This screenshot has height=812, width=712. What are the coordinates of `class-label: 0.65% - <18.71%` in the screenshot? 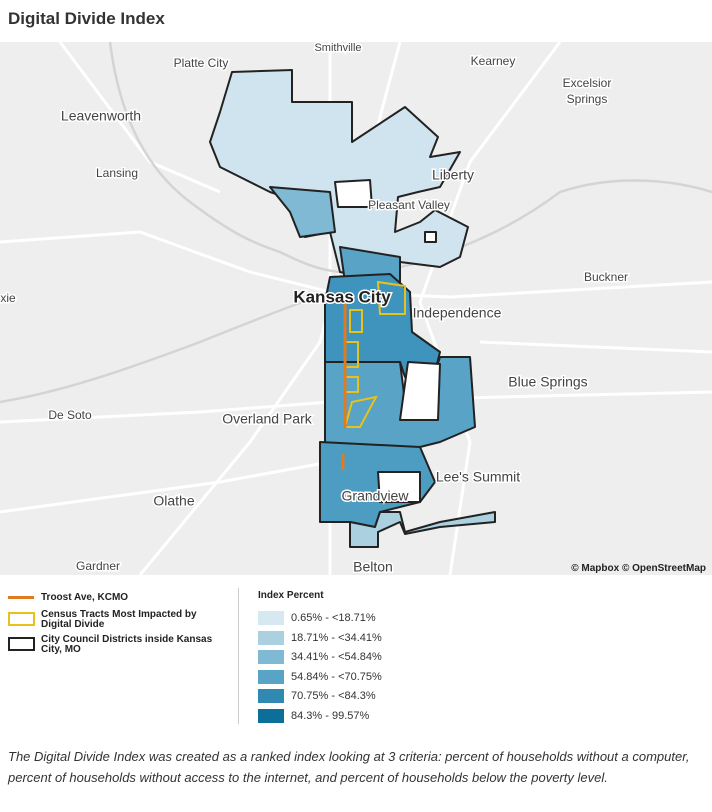 It's located at (333, 618).